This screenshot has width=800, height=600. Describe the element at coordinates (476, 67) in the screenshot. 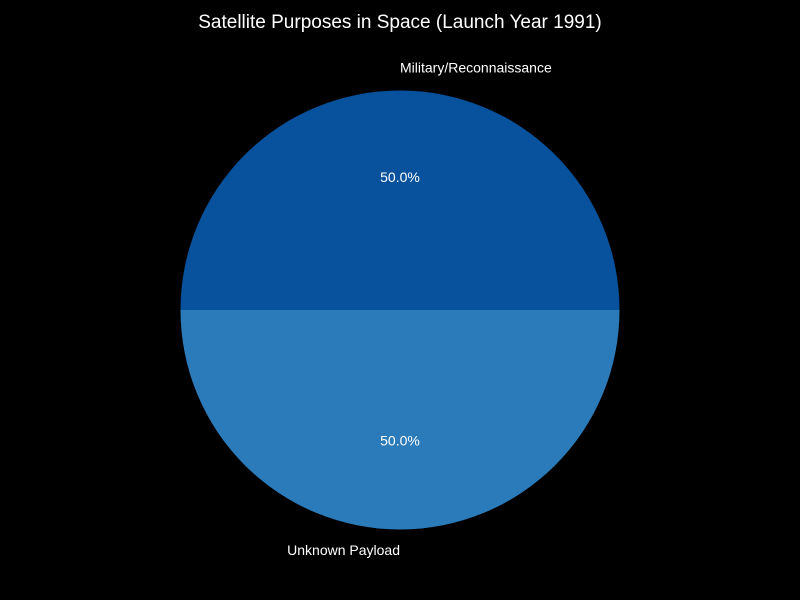

I see `slice-category-label: Military/Reconnaissance` at that location.